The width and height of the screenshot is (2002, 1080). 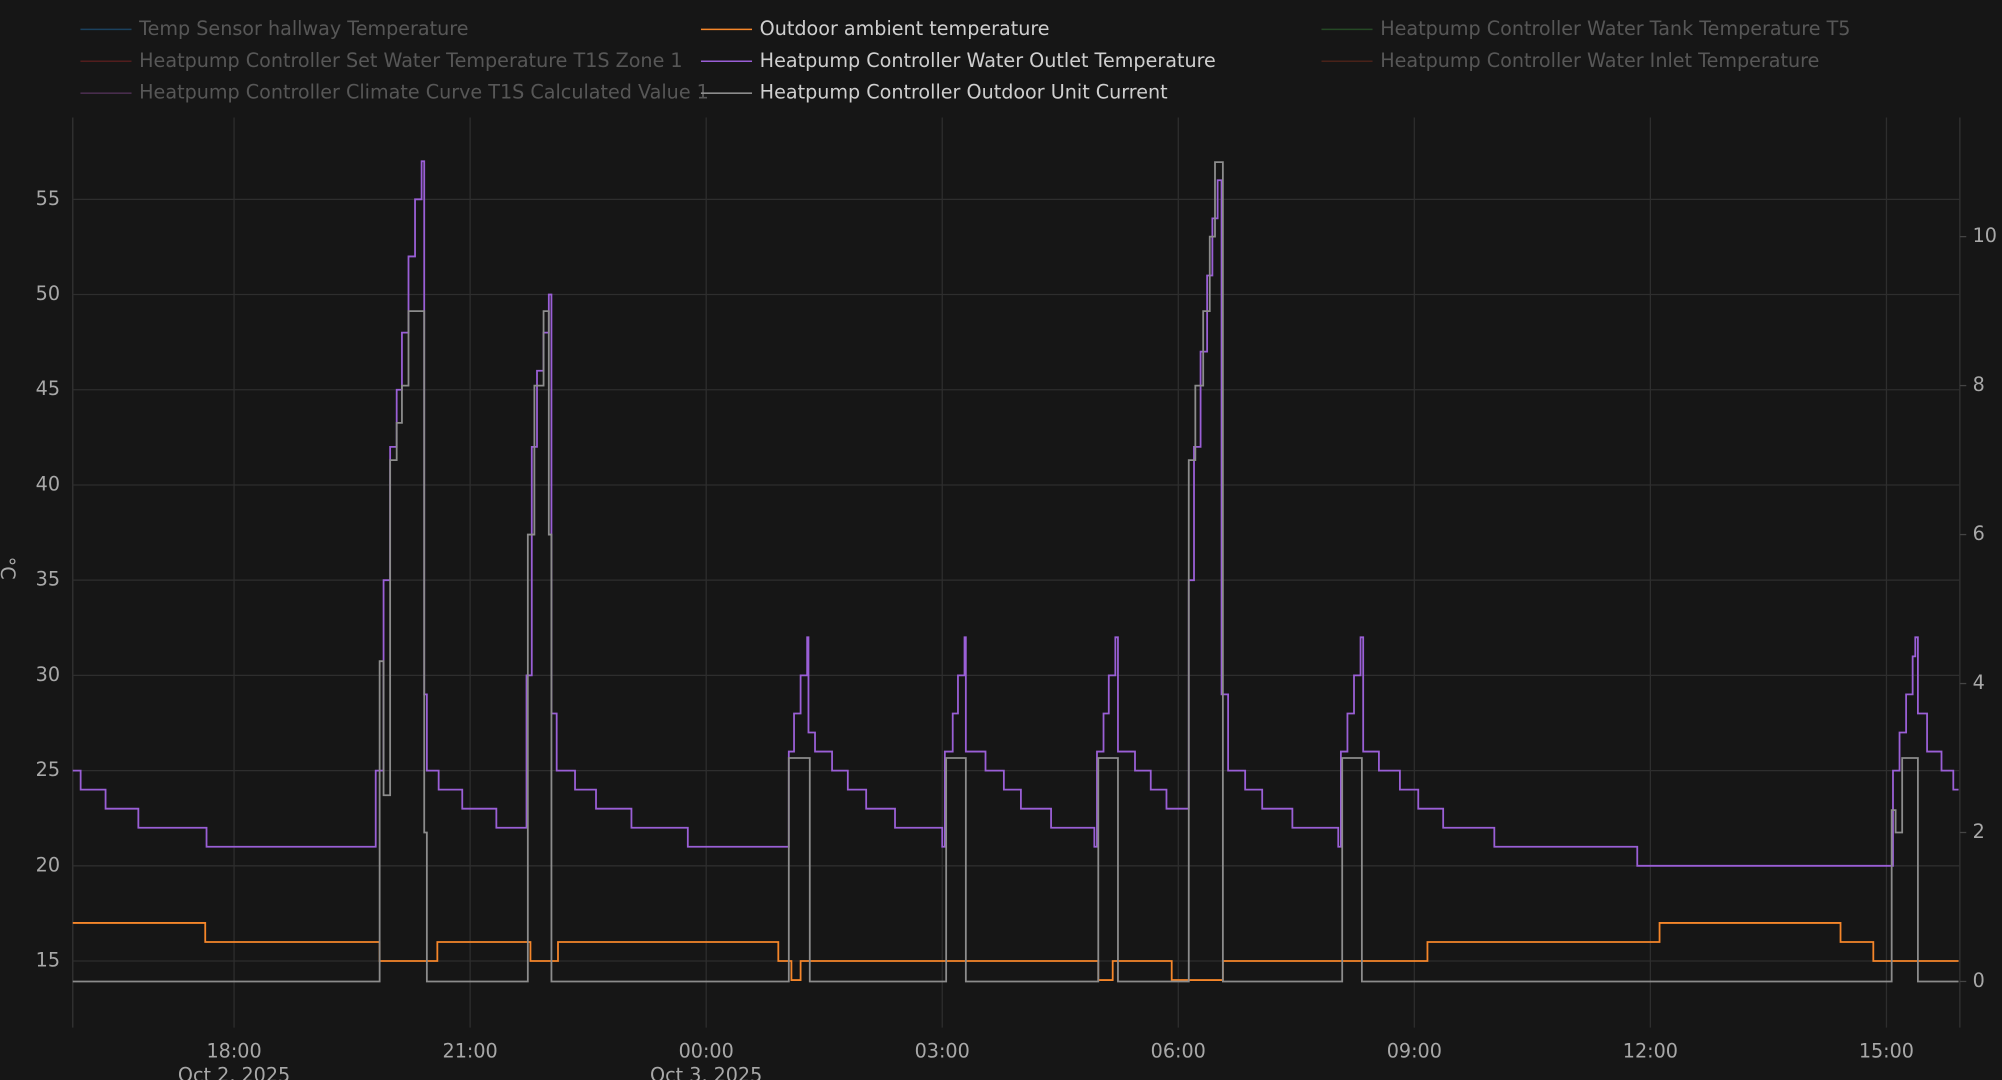 What do you see at coordinates (1985, 235) in the screenshot?
I see `y2-tick-label: 10` at bounding box center [1985, 235].